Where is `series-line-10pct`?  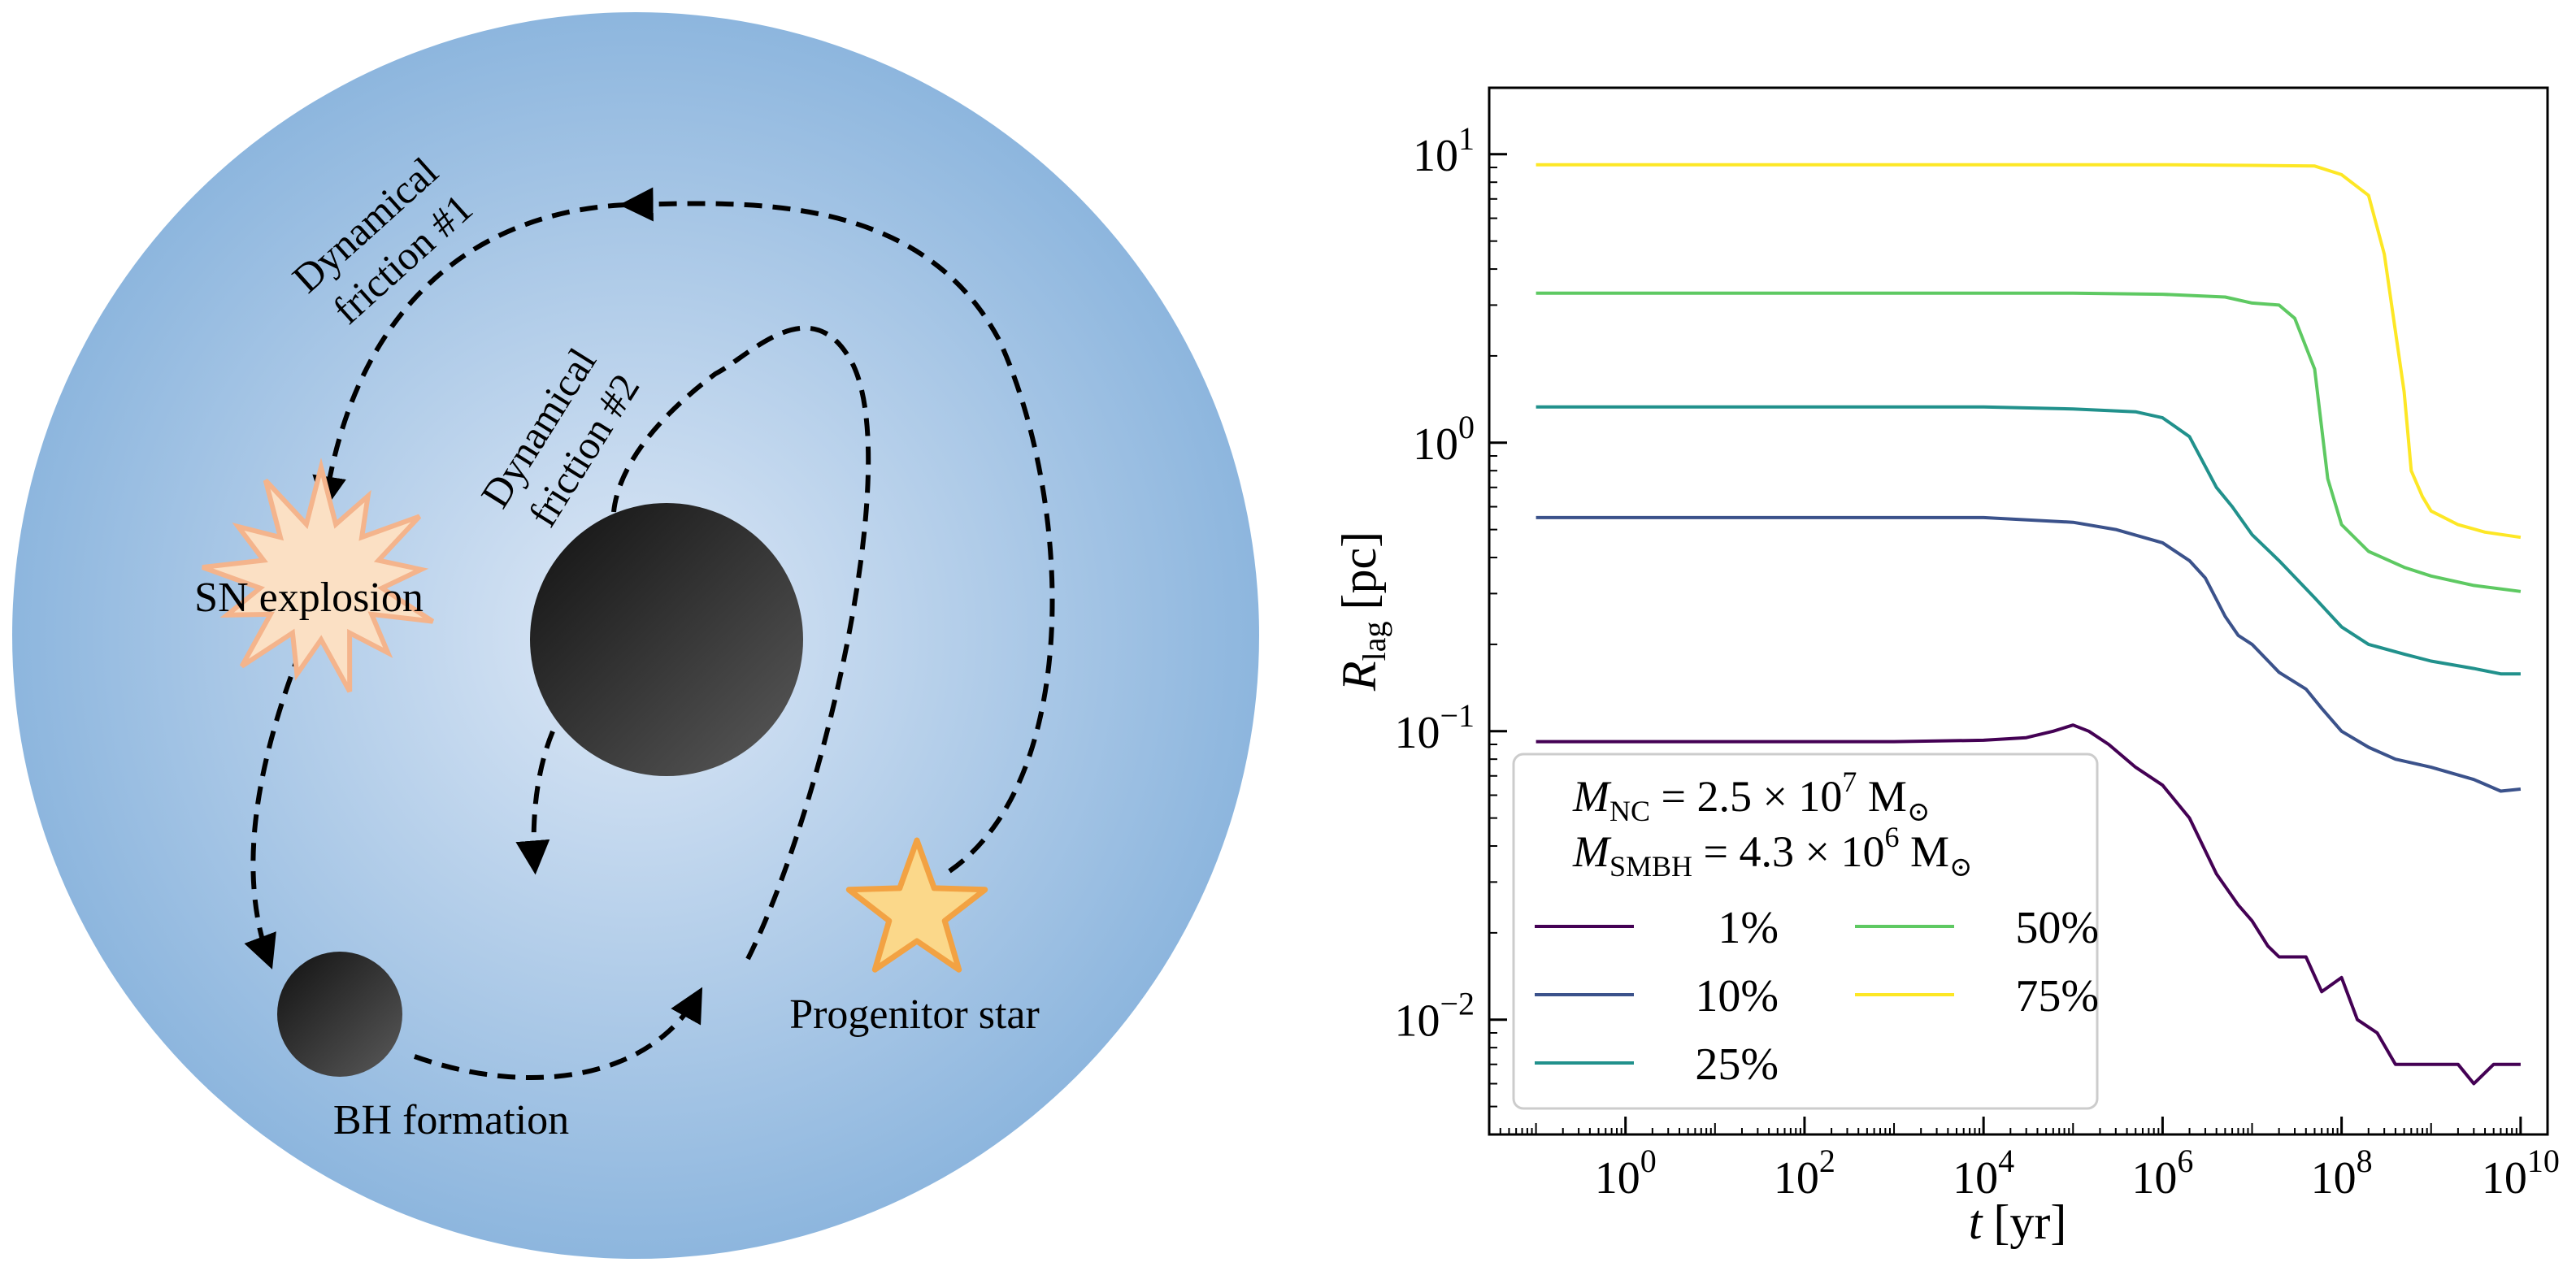
series-line-10pct is located at coordinates (2029, 654).